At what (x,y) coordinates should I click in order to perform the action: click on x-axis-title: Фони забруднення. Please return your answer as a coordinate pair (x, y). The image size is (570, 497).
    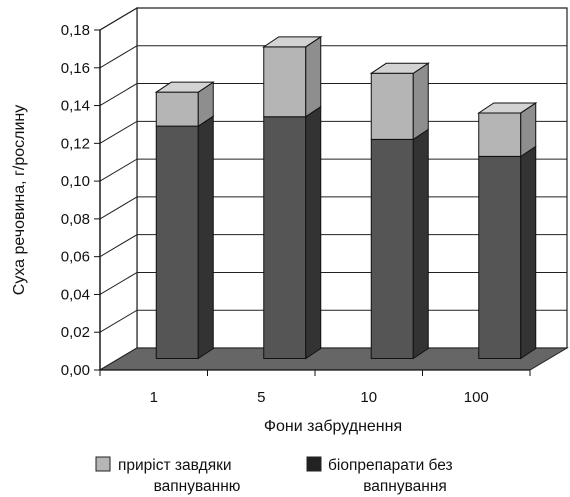
    Looking at the image, I should click on (333, 426).